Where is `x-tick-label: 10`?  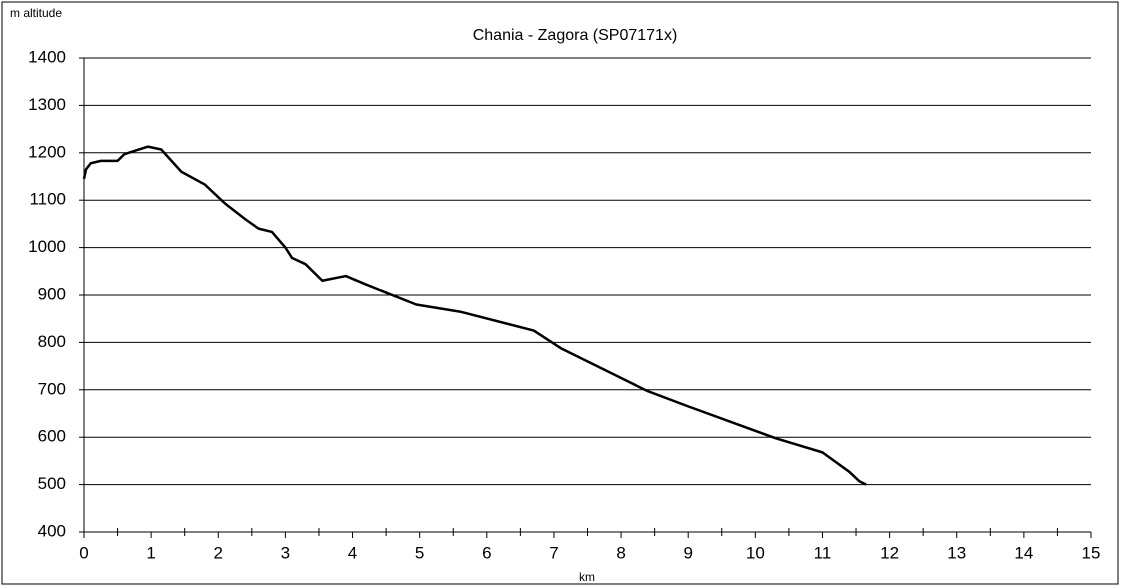
x-tick-label: 10 is located at coordinates (755, 552).